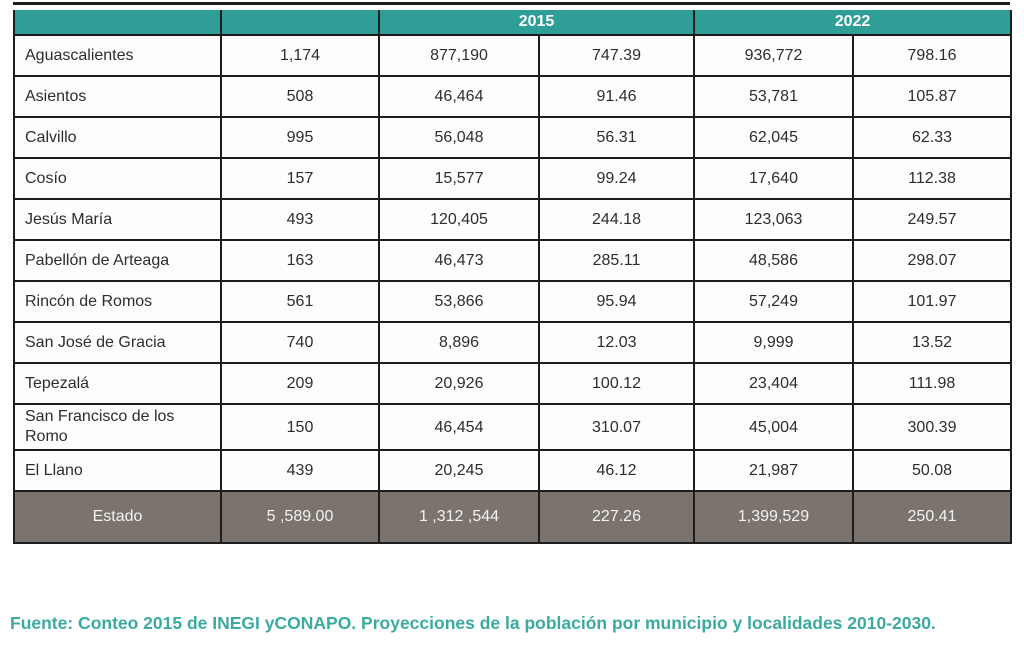 The height and width of the screenshot is (649, 1024). I want to click on pop-2022-value: 53,781, so click(773, 96).